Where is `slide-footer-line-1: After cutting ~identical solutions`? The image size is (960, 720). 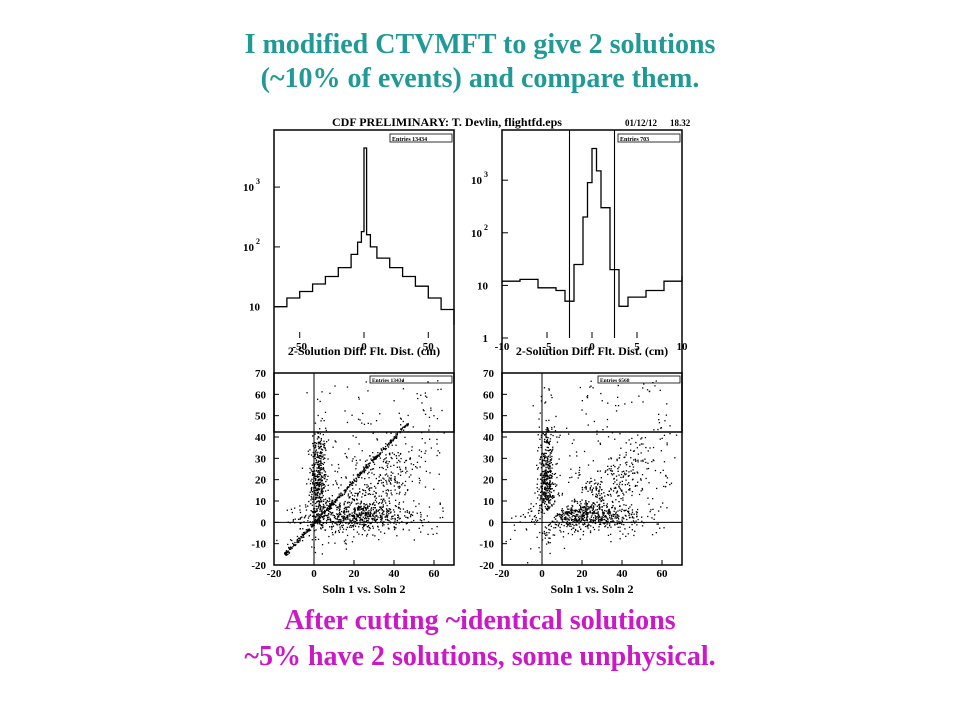 slide-footer-line-1: After cutting ~identical solutions is located at coordinates (480, 620).